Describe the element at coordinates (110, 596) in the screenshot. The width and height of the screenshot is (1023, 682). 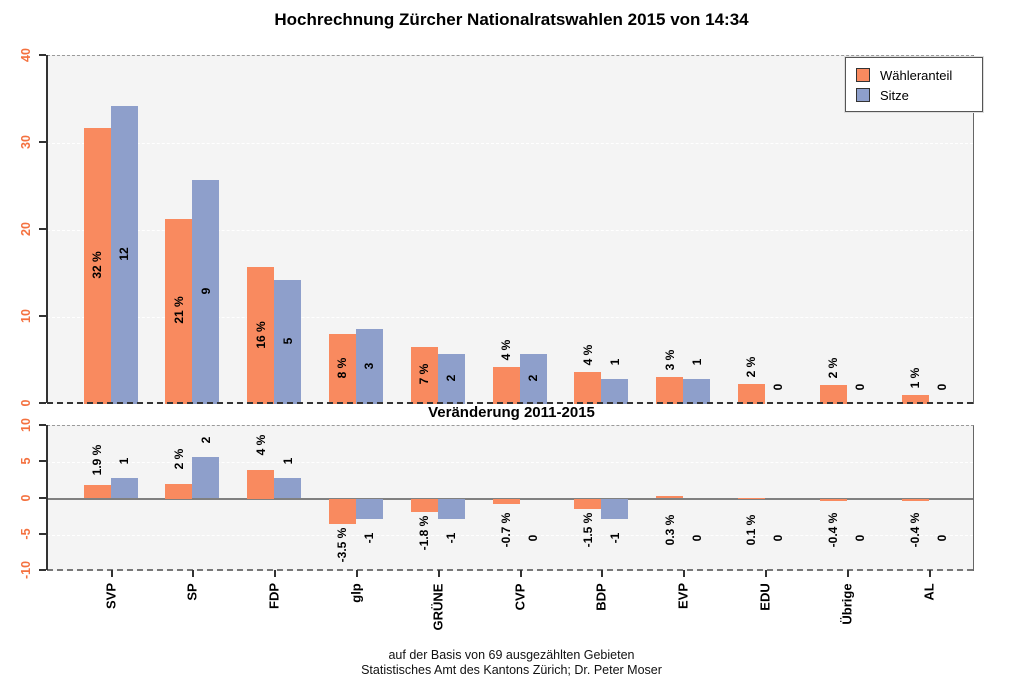
I see `x-axis-party-label: SVP` at that location.